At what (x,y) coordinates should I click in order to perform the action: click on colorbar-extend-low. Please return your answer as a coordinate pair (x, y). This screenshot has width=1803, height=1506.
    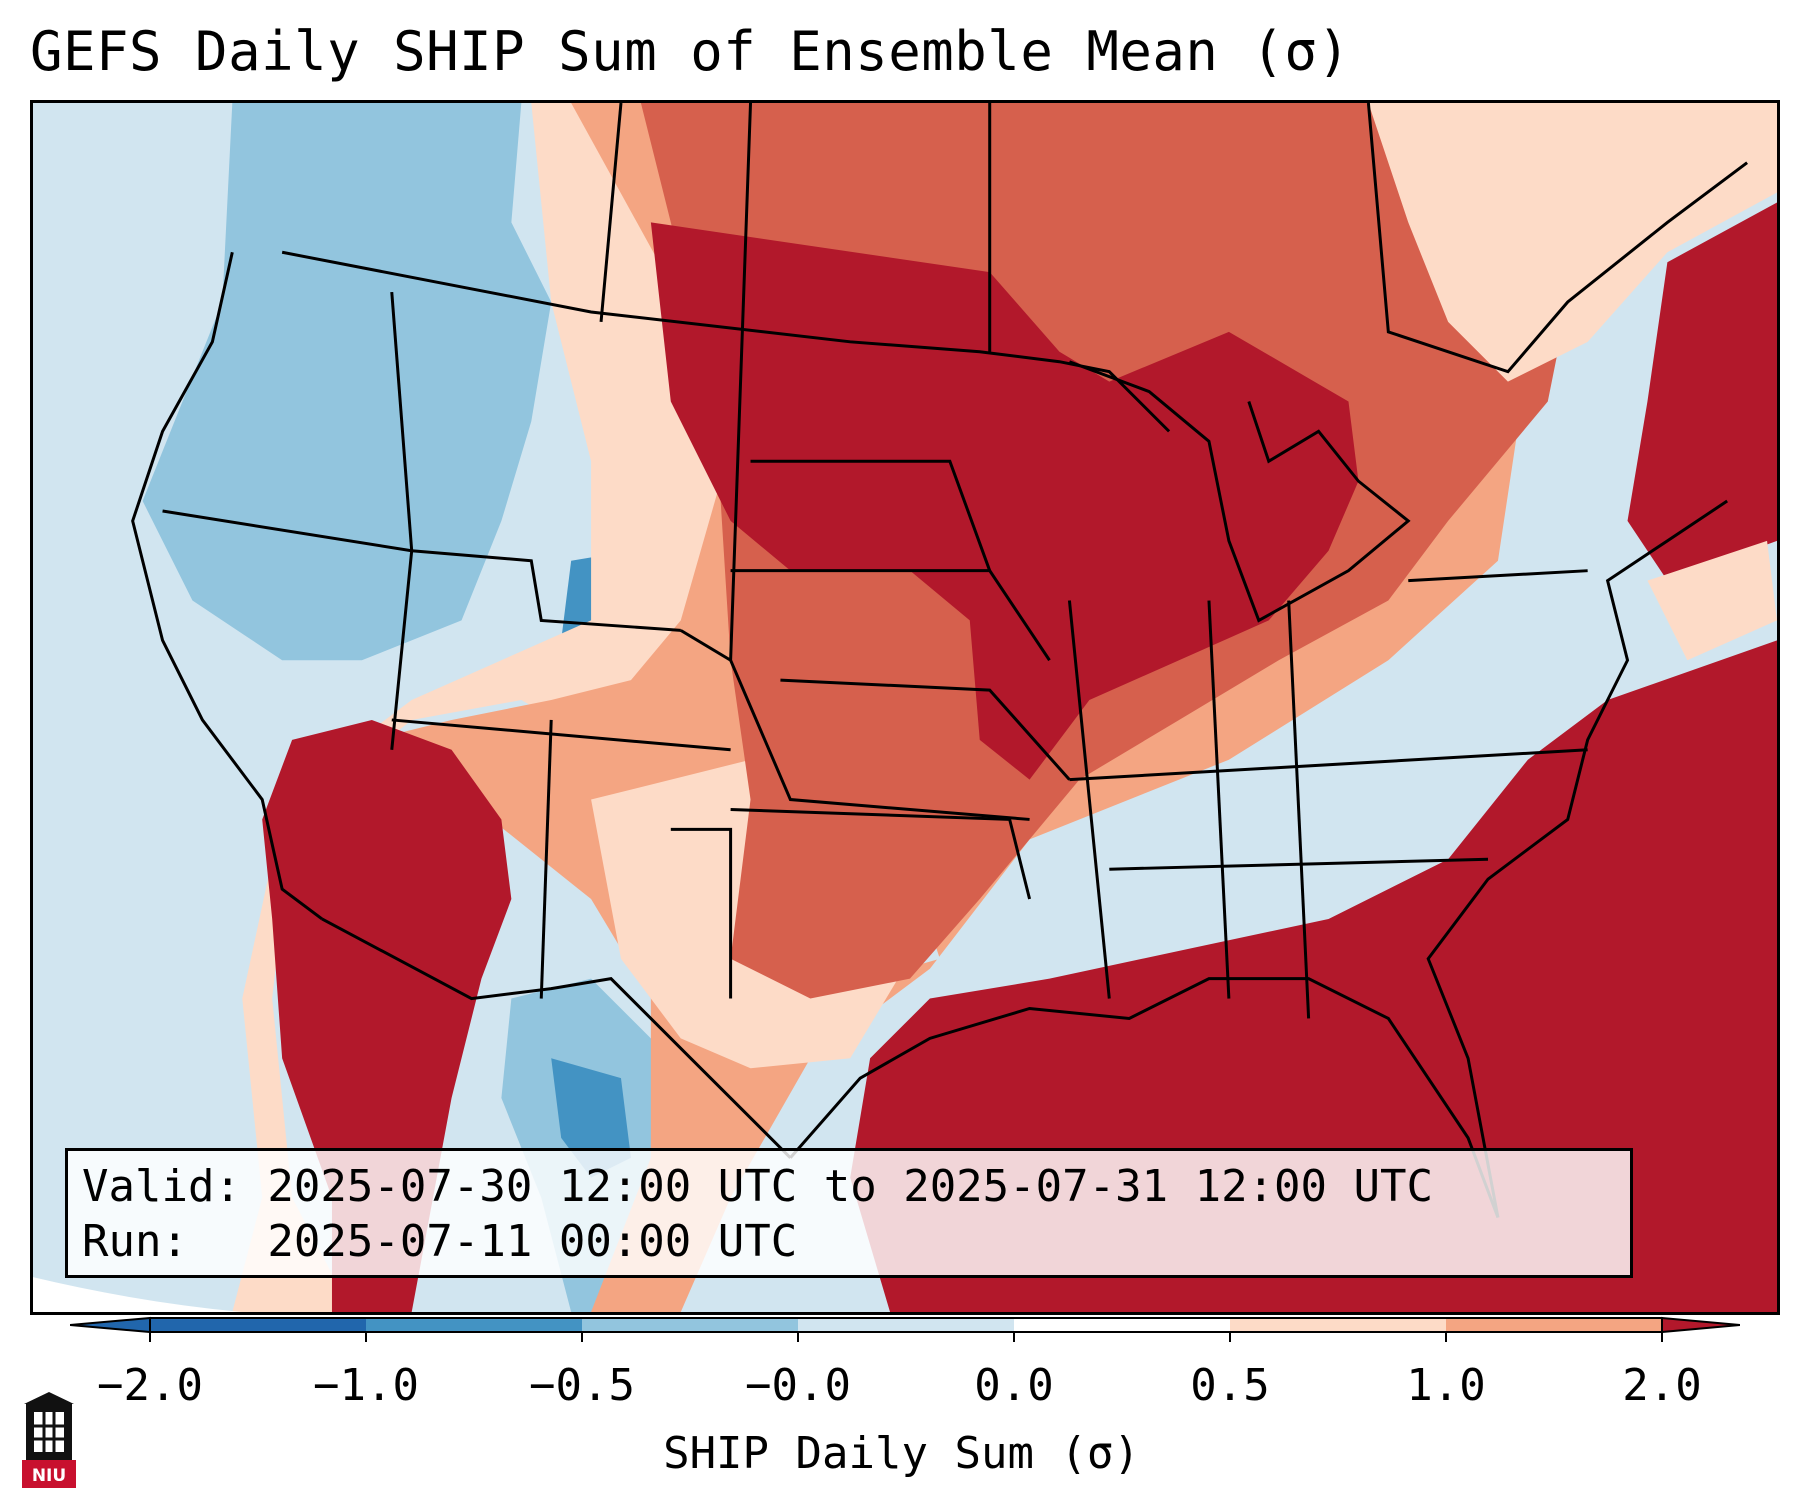
    Looking at the image, I should click on (110, 1325).